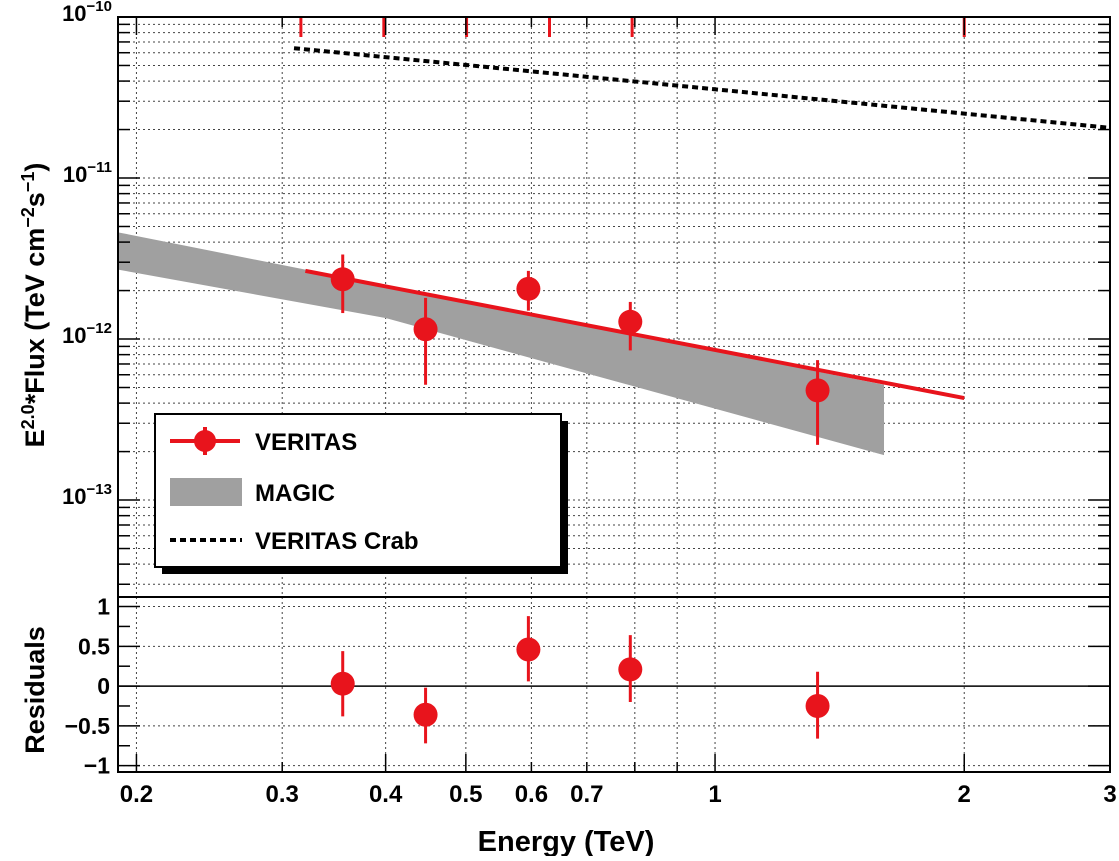  Describe the element at coordinates (386, 794) in the screenshot. I see `x-tick-label: 0.4` at that location.